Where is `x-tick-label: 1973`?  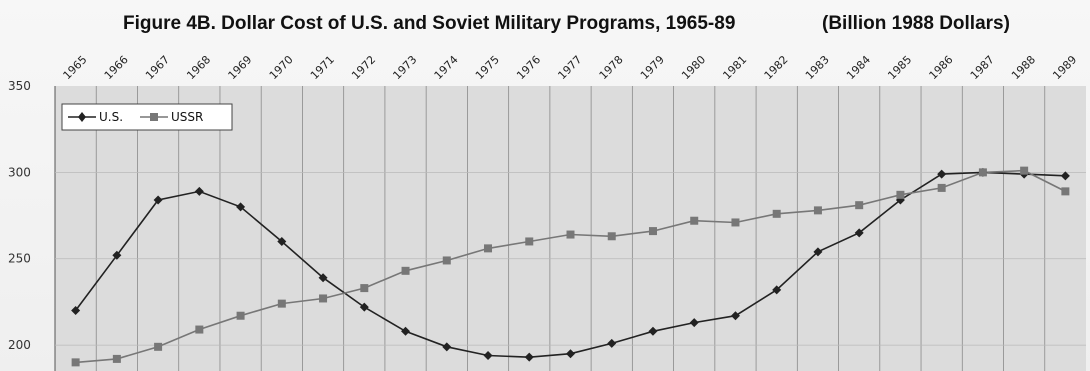
x-tick-label: 1973 is located at coordinates (404, 67).